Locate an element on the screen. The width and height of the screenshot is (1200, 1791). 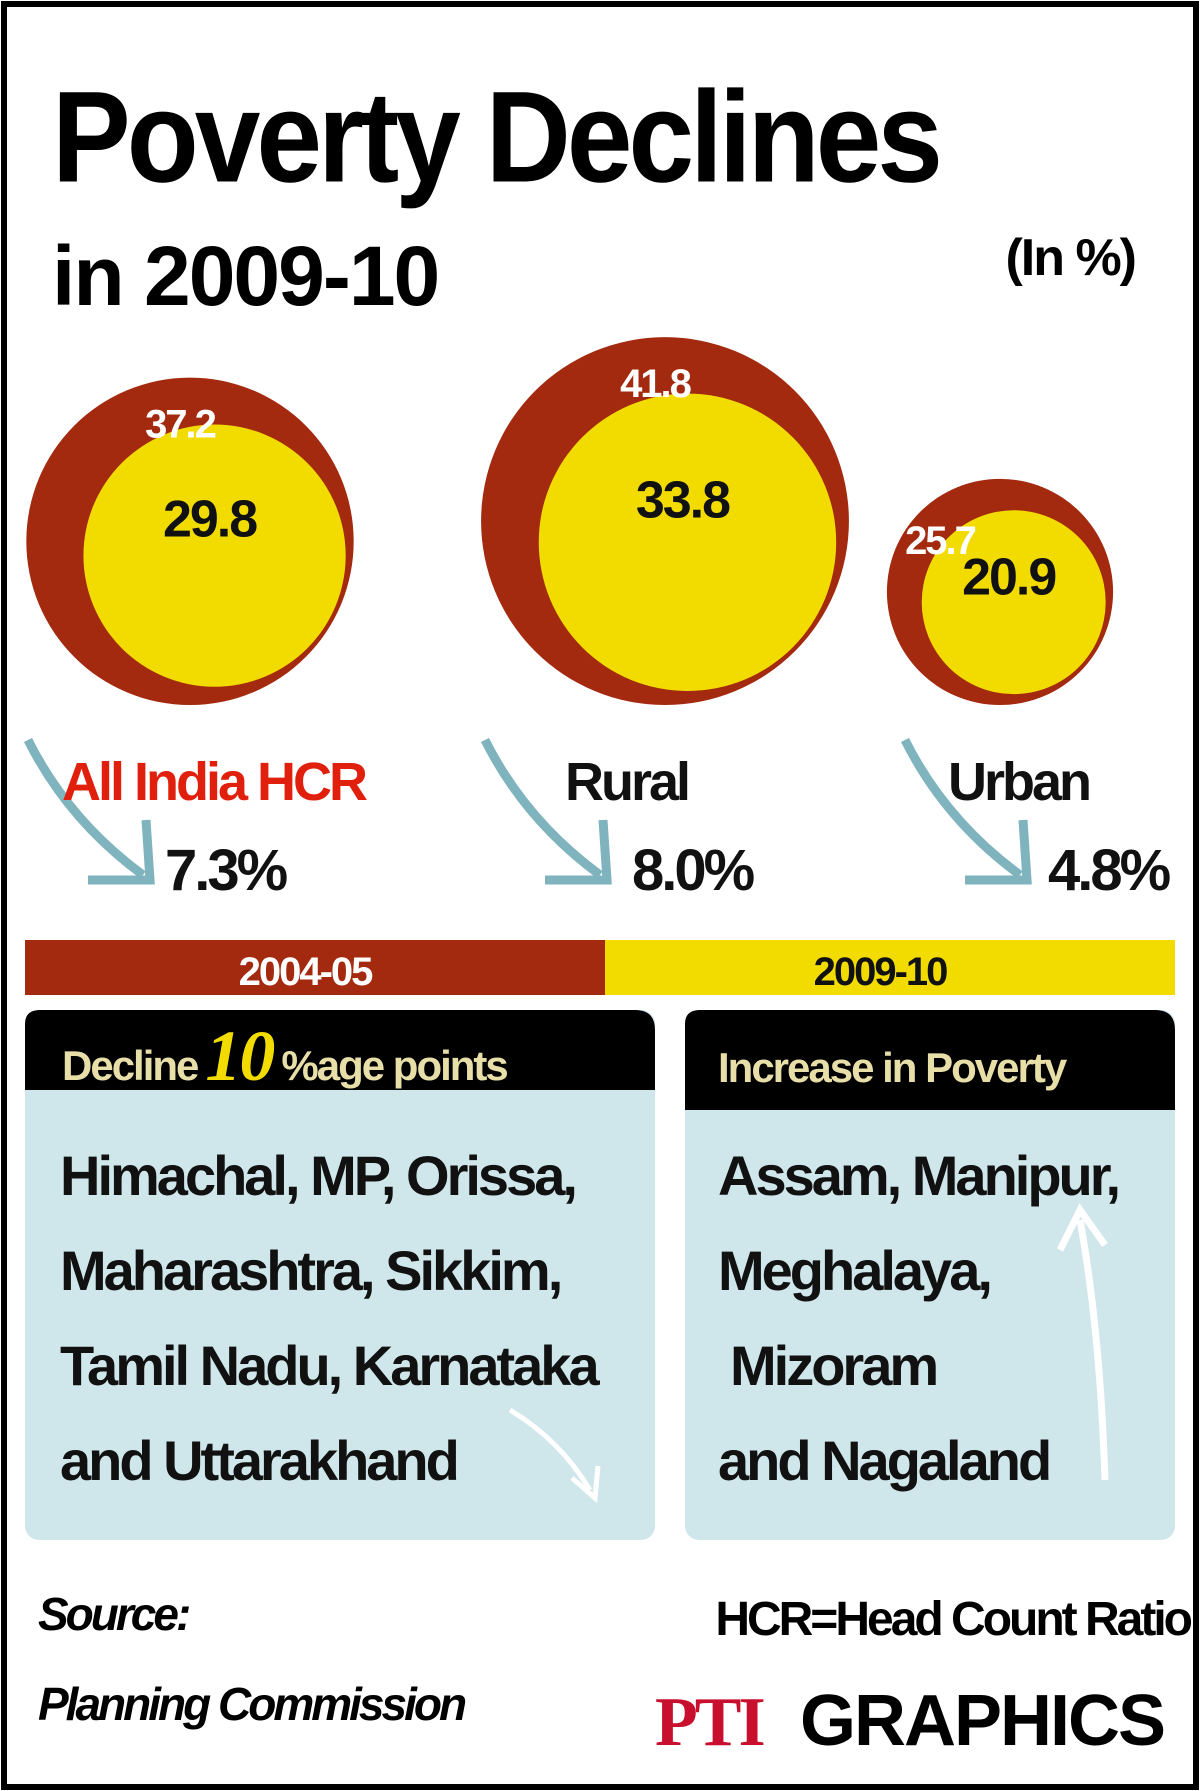
note: HCR=Head Count Ratio is located at coordinates (953, 1619).